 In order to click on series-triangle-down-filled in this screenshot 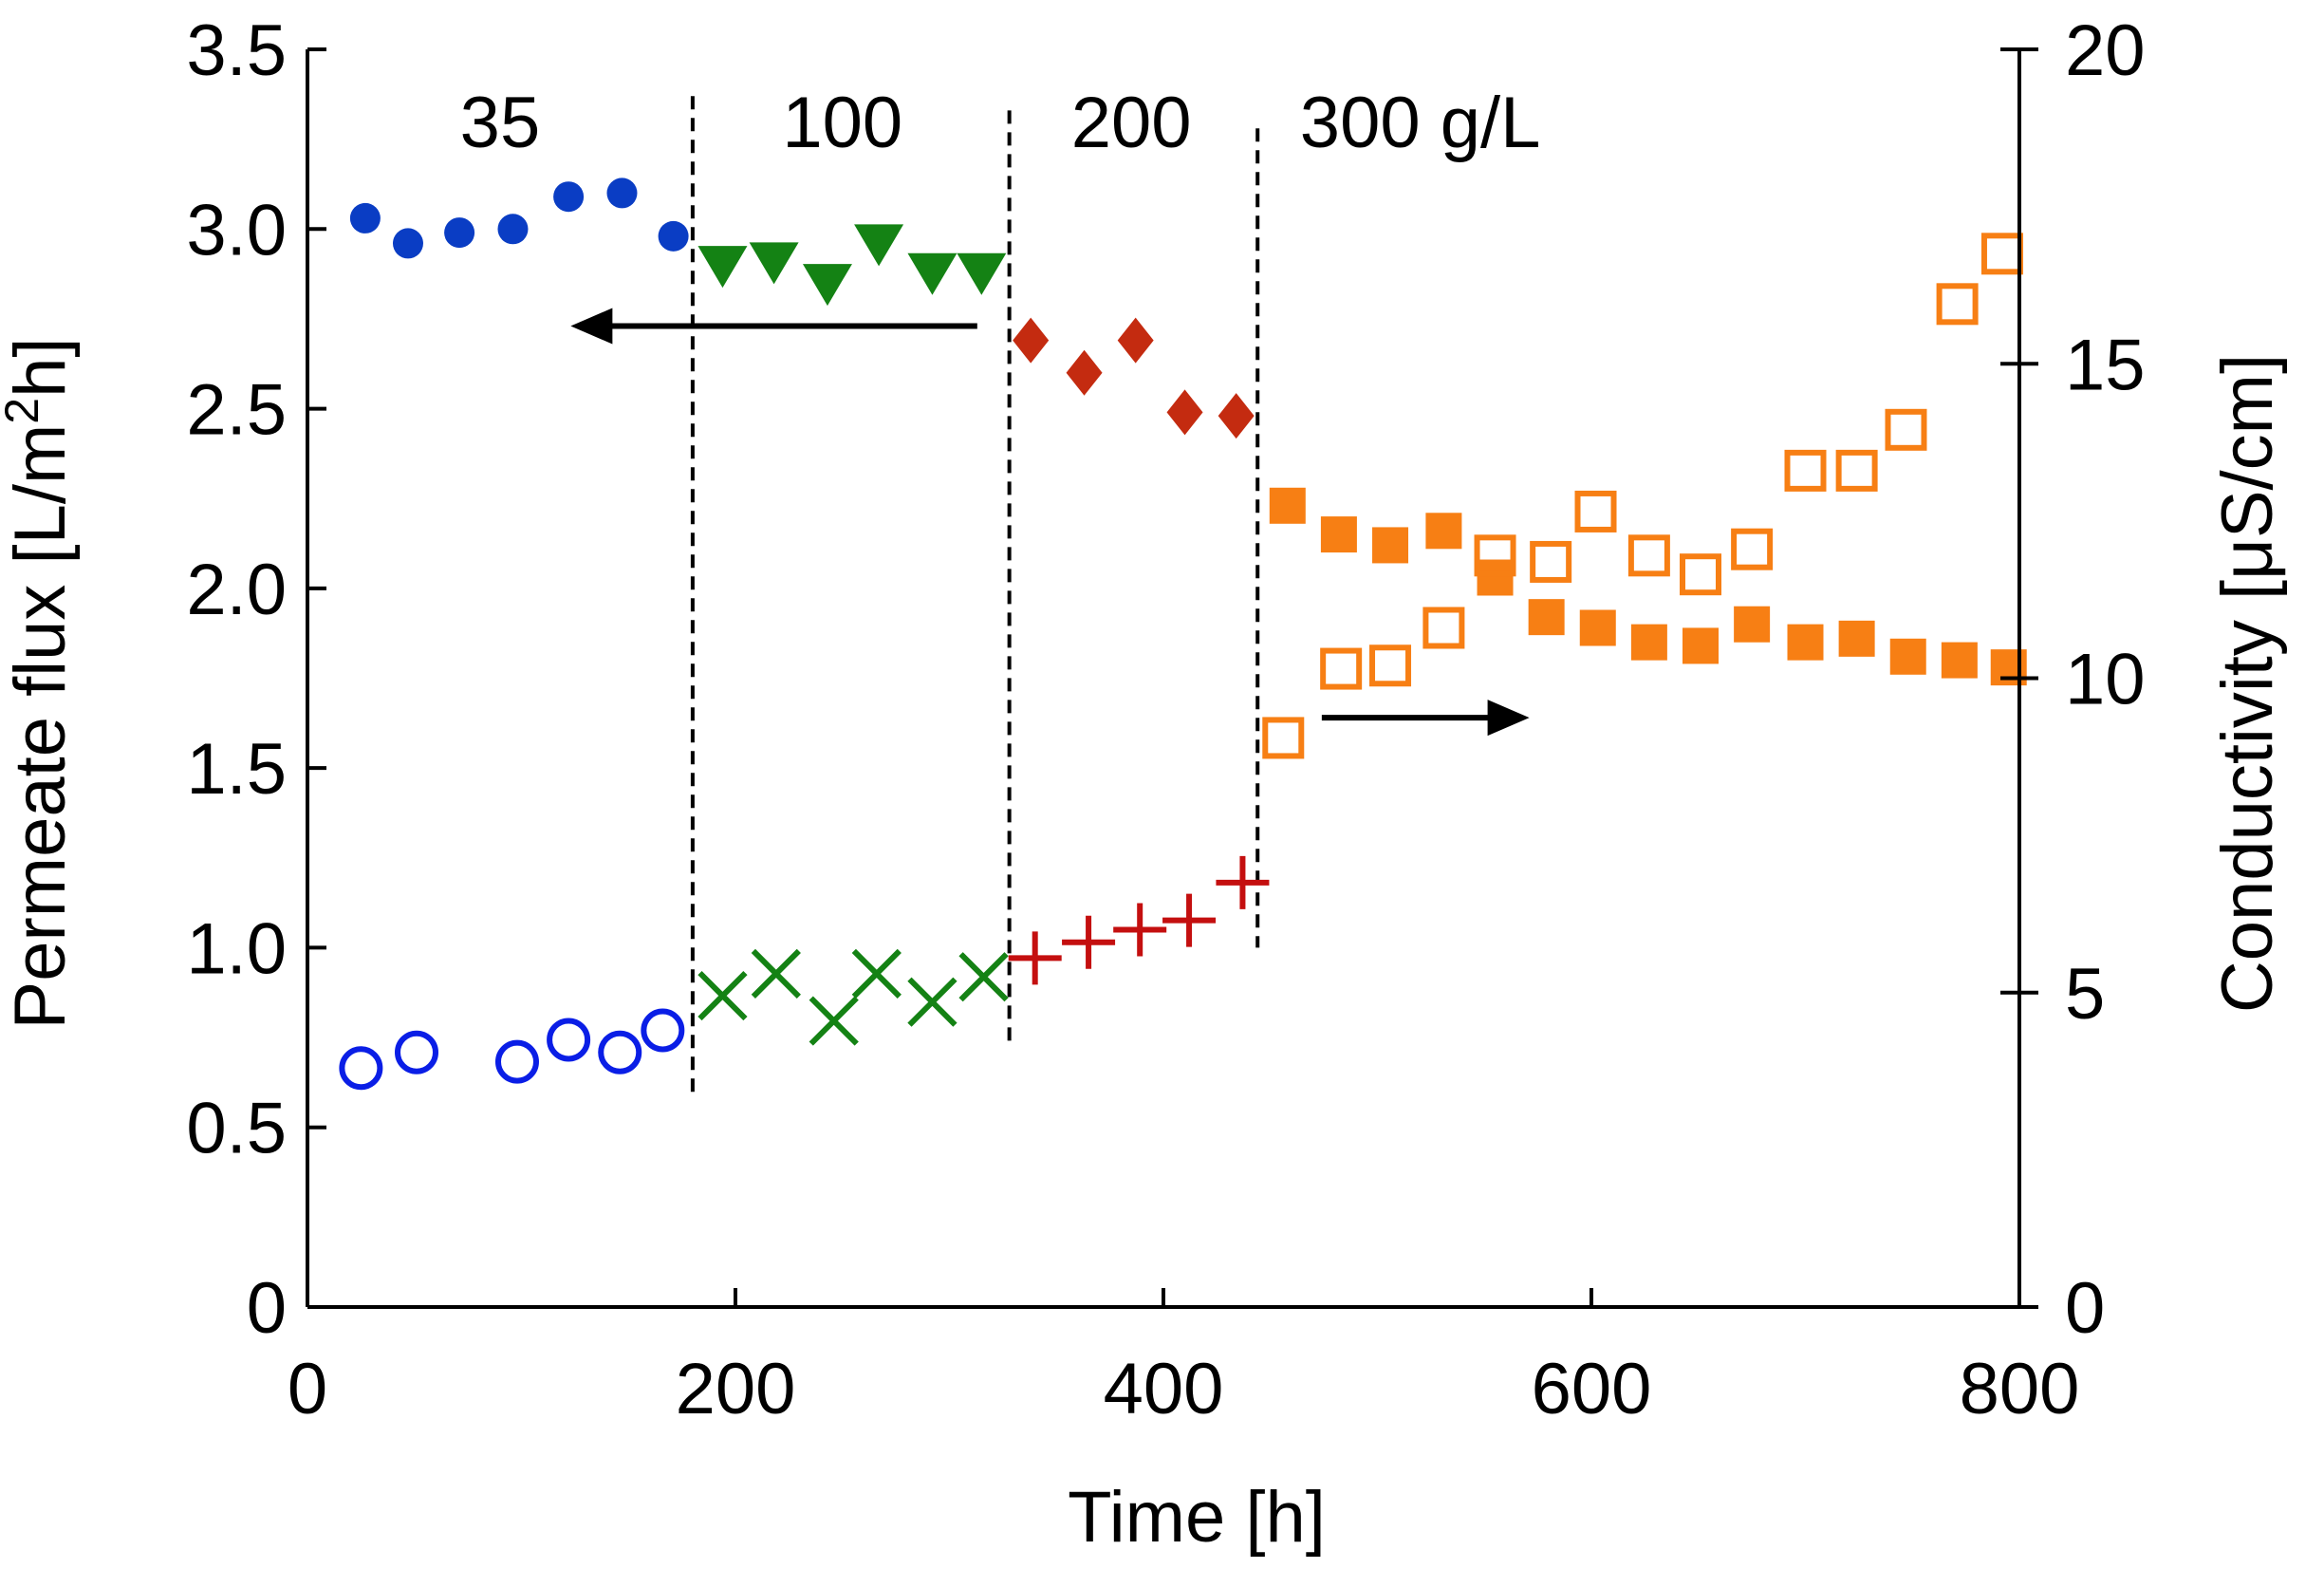, I will do `click(852, 265)`.